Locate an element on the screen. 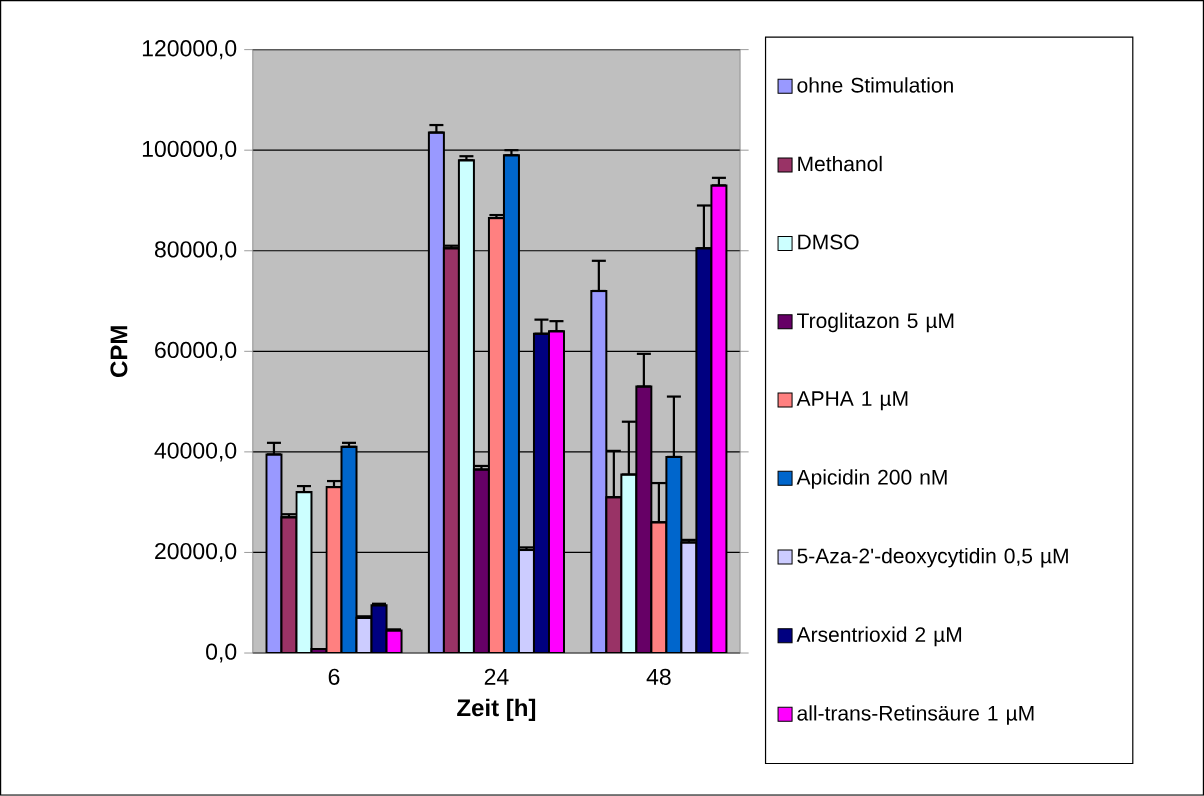  legend-label: Arsentrioxid 2 µM is located at coordinates (879, 636).